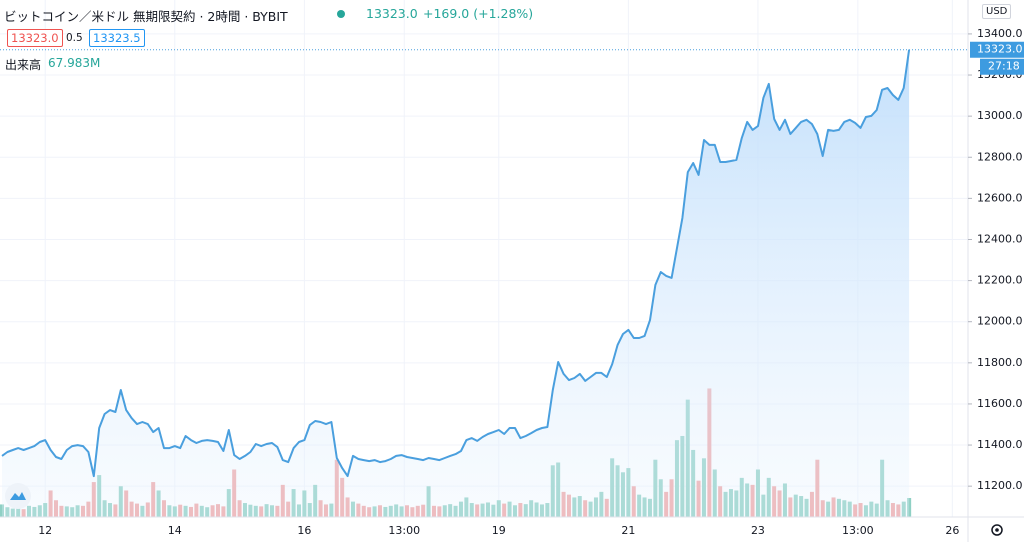 The width and height of the screenshot is (1024, 542). What do you see at coordinates (758, 530) in the screenshot?
I see `x-tick-label: 23` at bounding box center [758, 530].